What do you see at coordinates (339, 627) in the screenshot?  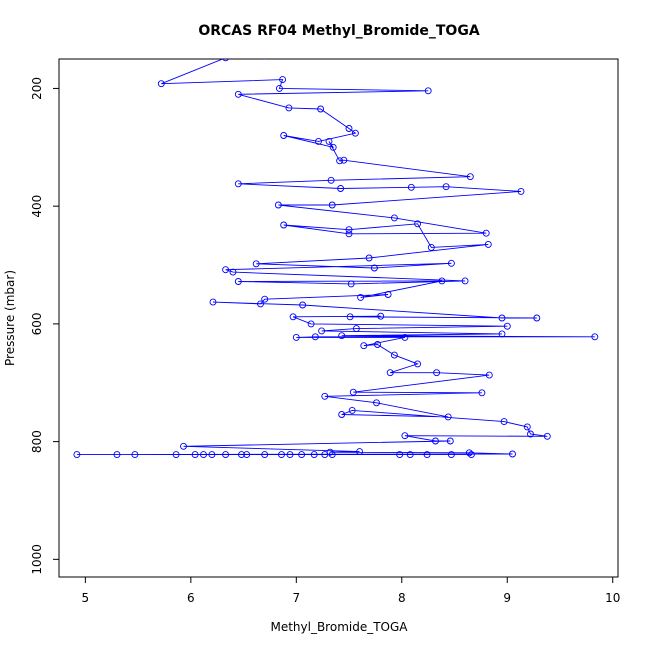 I see `x-axis-label: Methyl_Bromide_TOGA` at bounding box center [339, 627].